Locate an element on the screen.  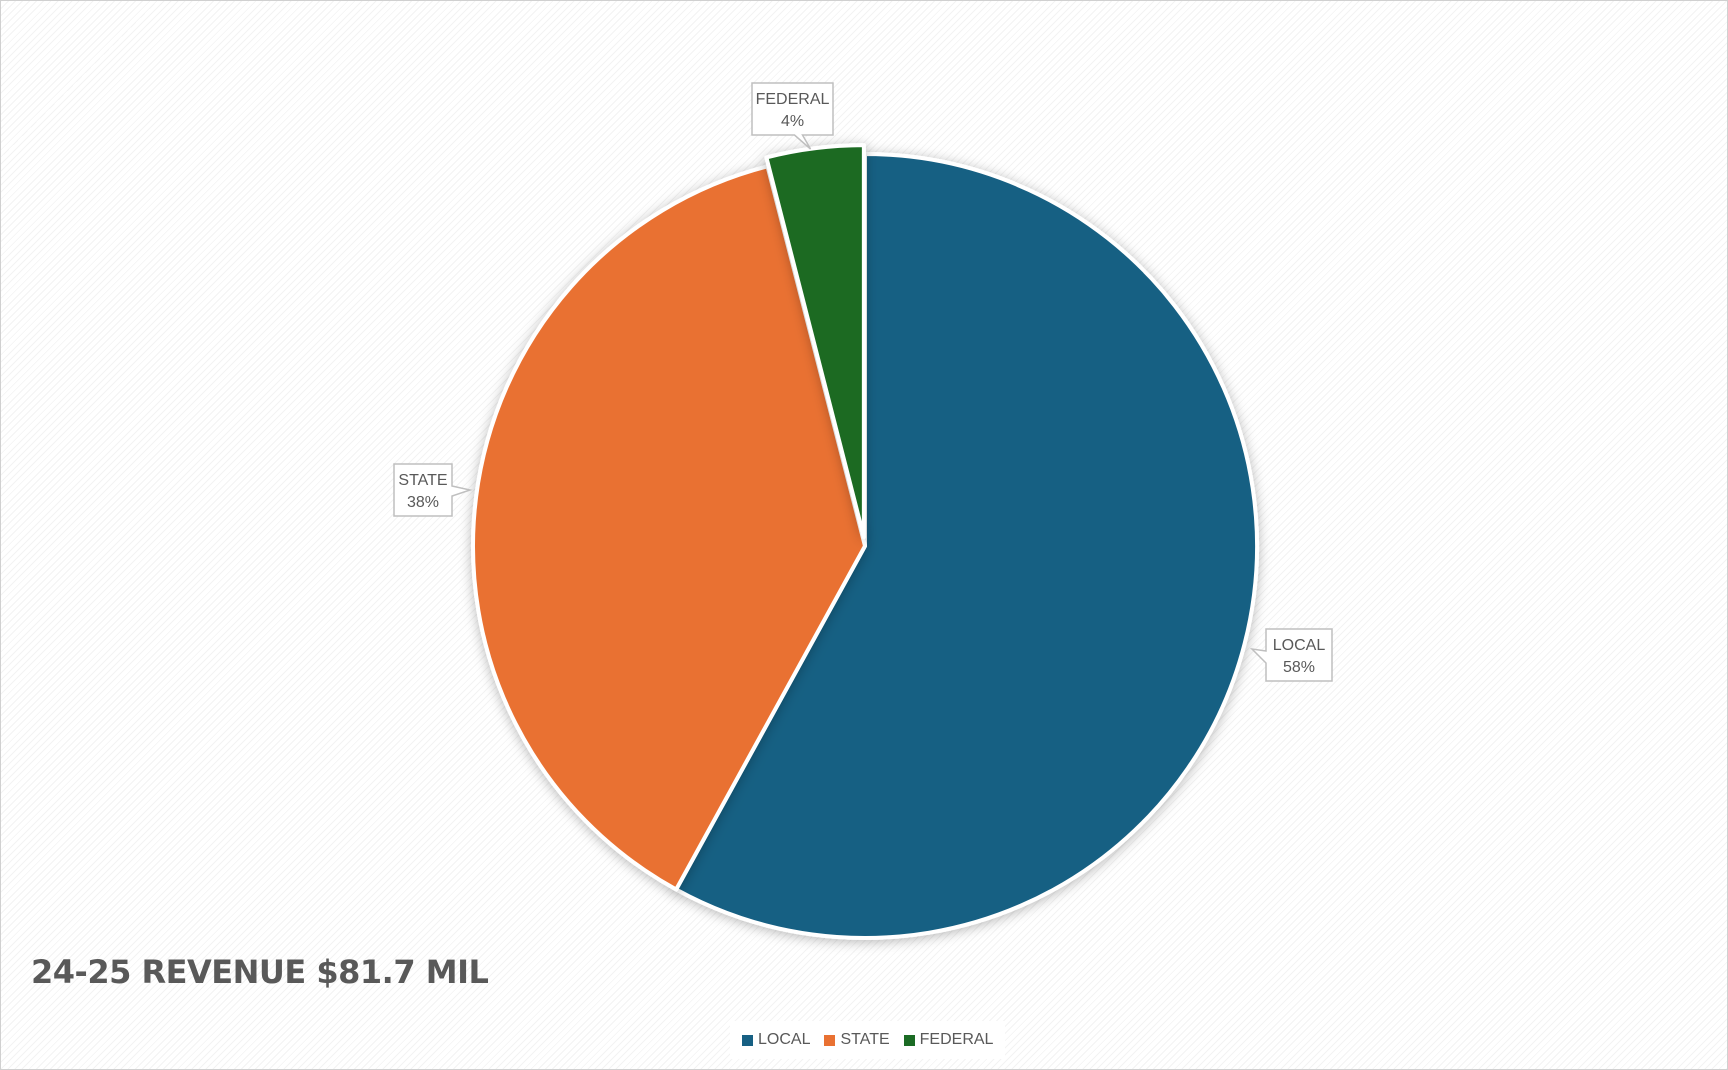
data-label-value: 38% is located at coordinates (423, 502).